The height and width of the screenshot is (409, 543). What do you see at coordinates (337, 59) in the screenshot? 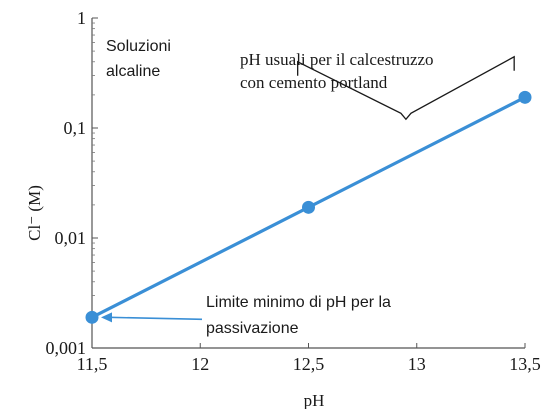
I see `bracket-label-line1: pH usuali per il calcestruzzo` at bounding box center [337, 59].